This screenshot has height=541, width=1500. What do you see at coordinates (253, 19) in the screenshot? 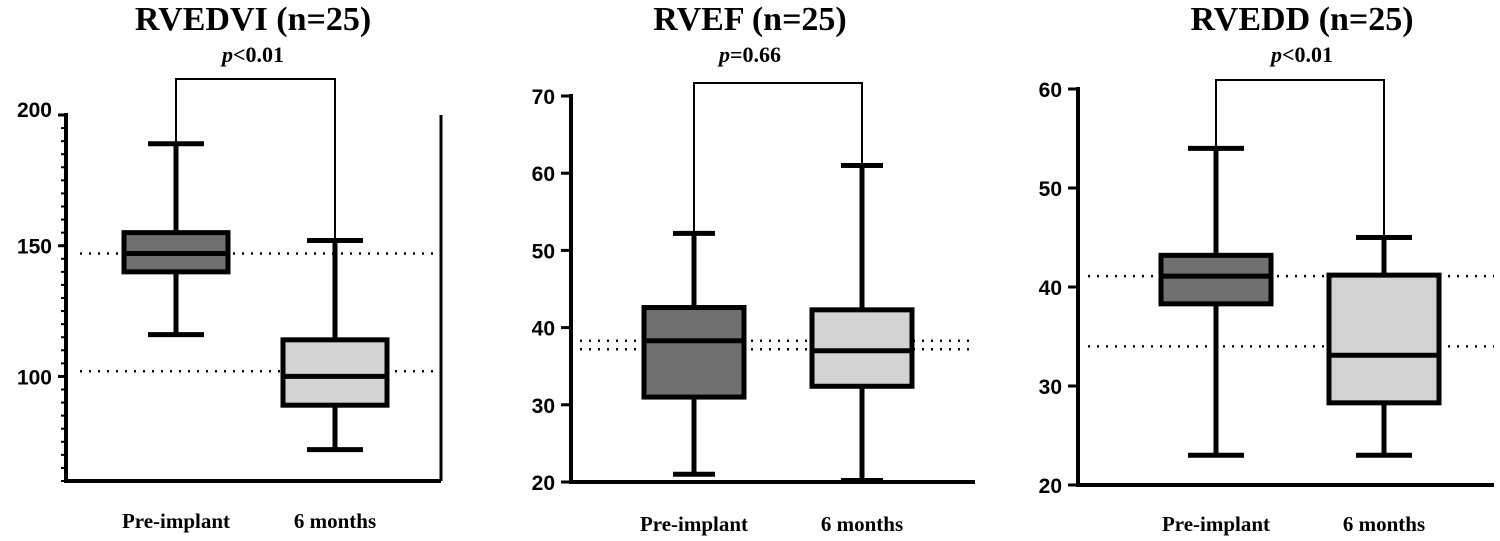
I see `chart-title: RVEDVI (n=25)` at bounding box center [253, 19].